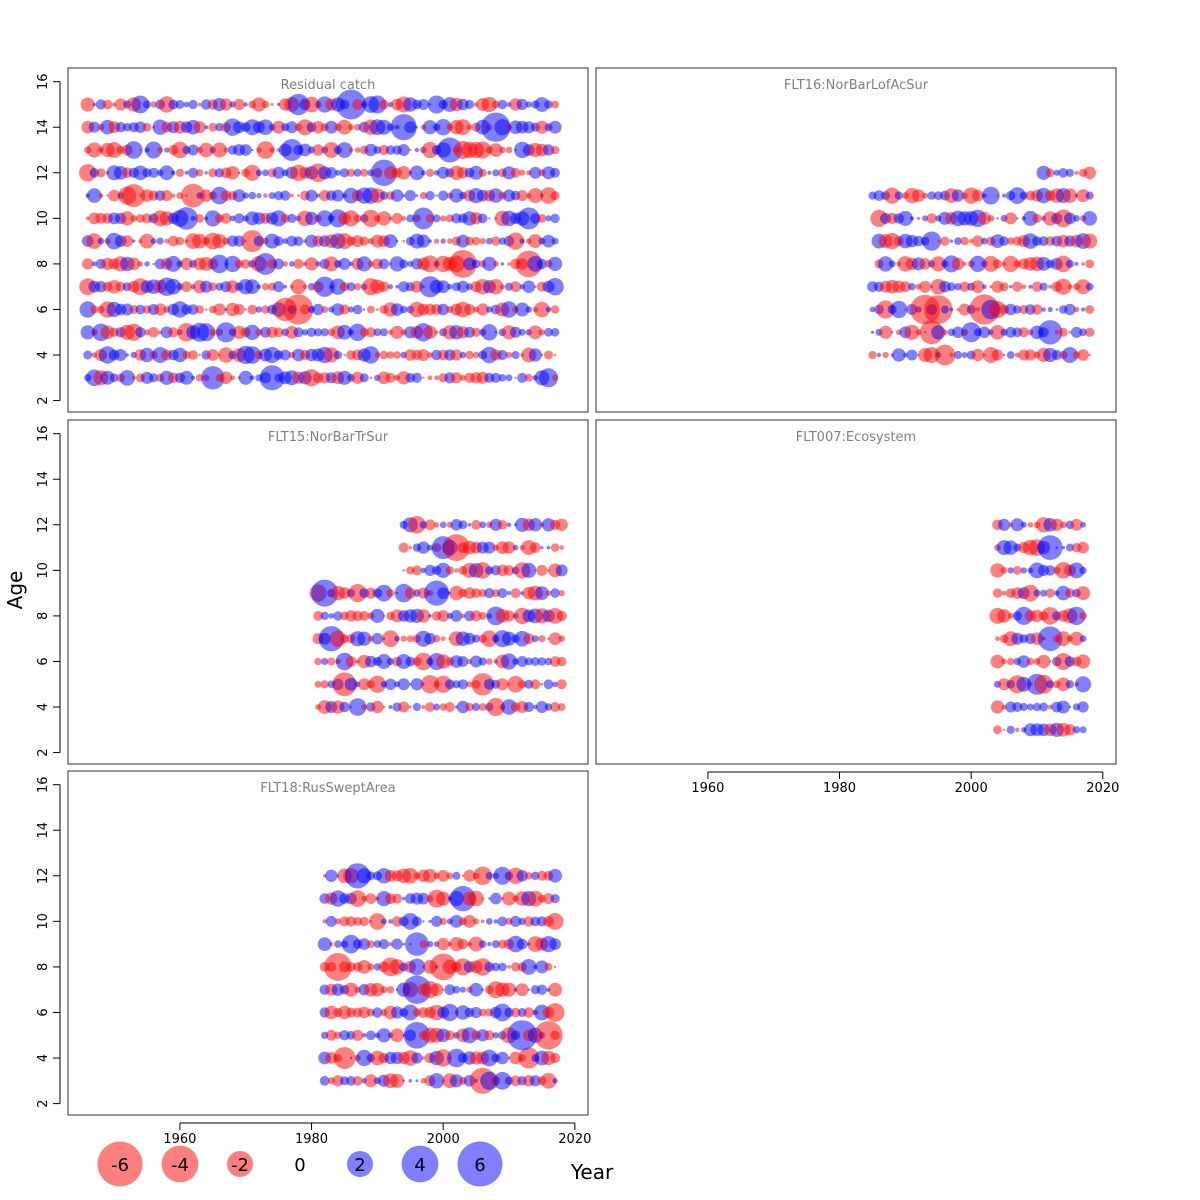  What do you see at coordinates (856, 592) in the screenshot?
I see `panel-frame` at bounding box center [856, 592].